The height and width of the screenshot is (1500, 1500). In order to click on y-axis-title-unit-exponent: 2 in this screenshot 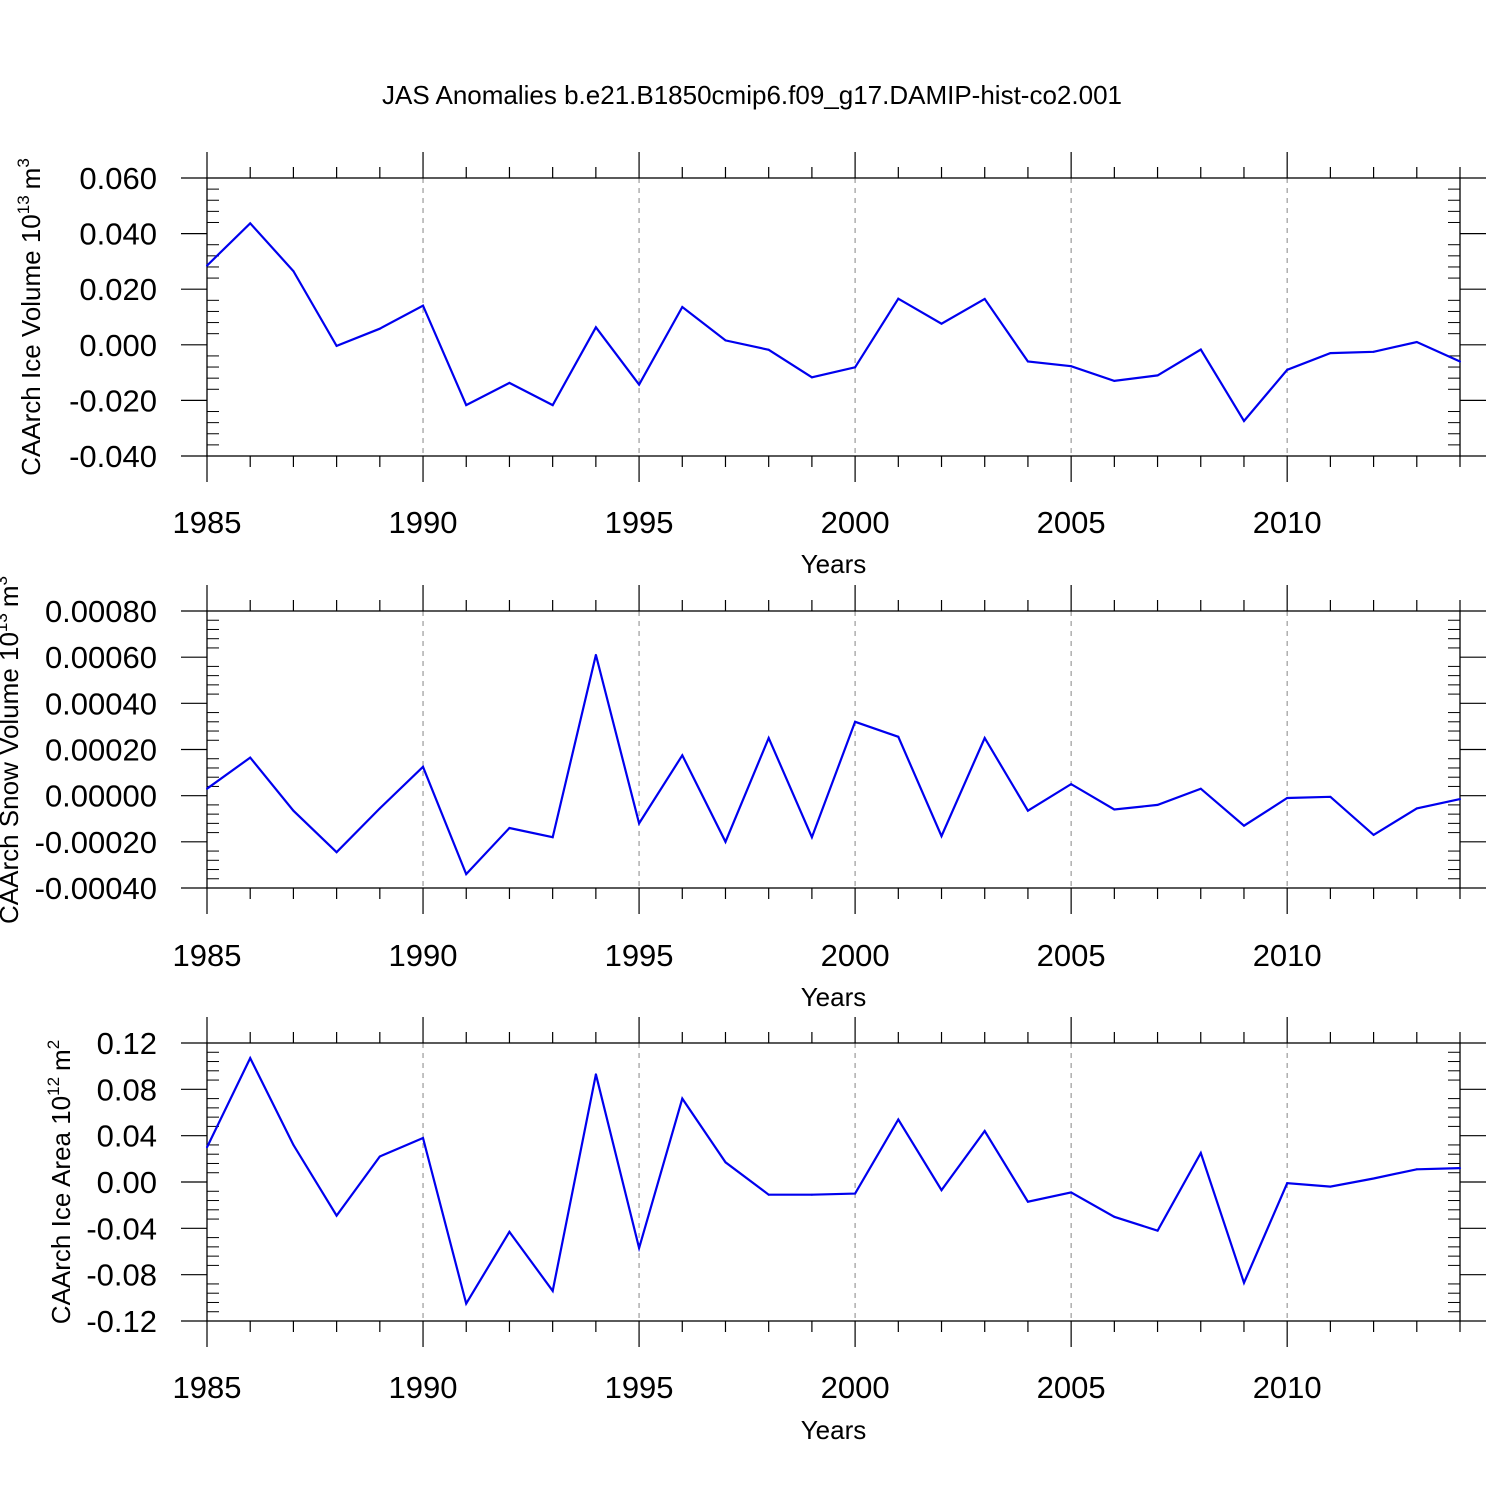, I will do `click(53, 1044)`.